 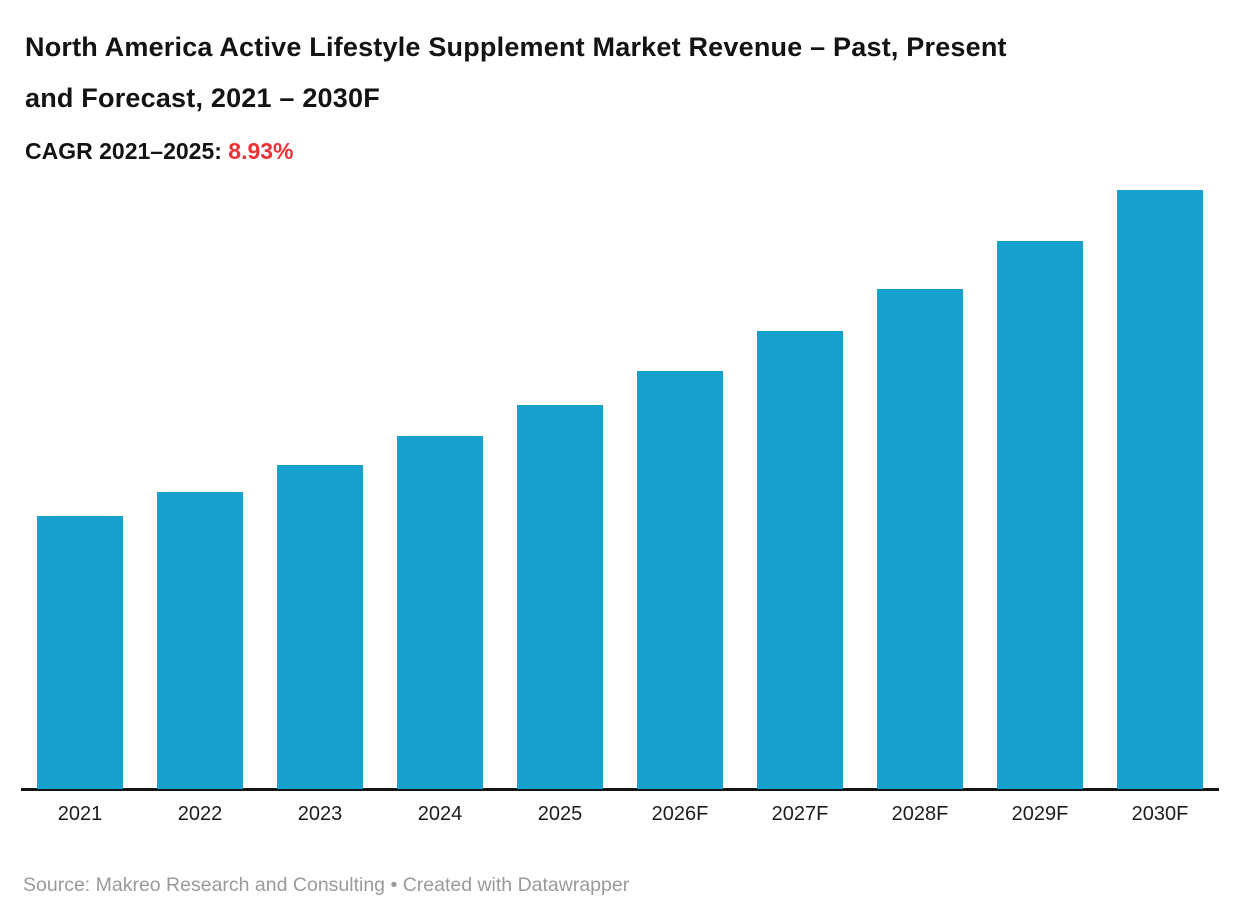 I want to click on x-tick-2027F: 2027F, so click(x=800, y=814).